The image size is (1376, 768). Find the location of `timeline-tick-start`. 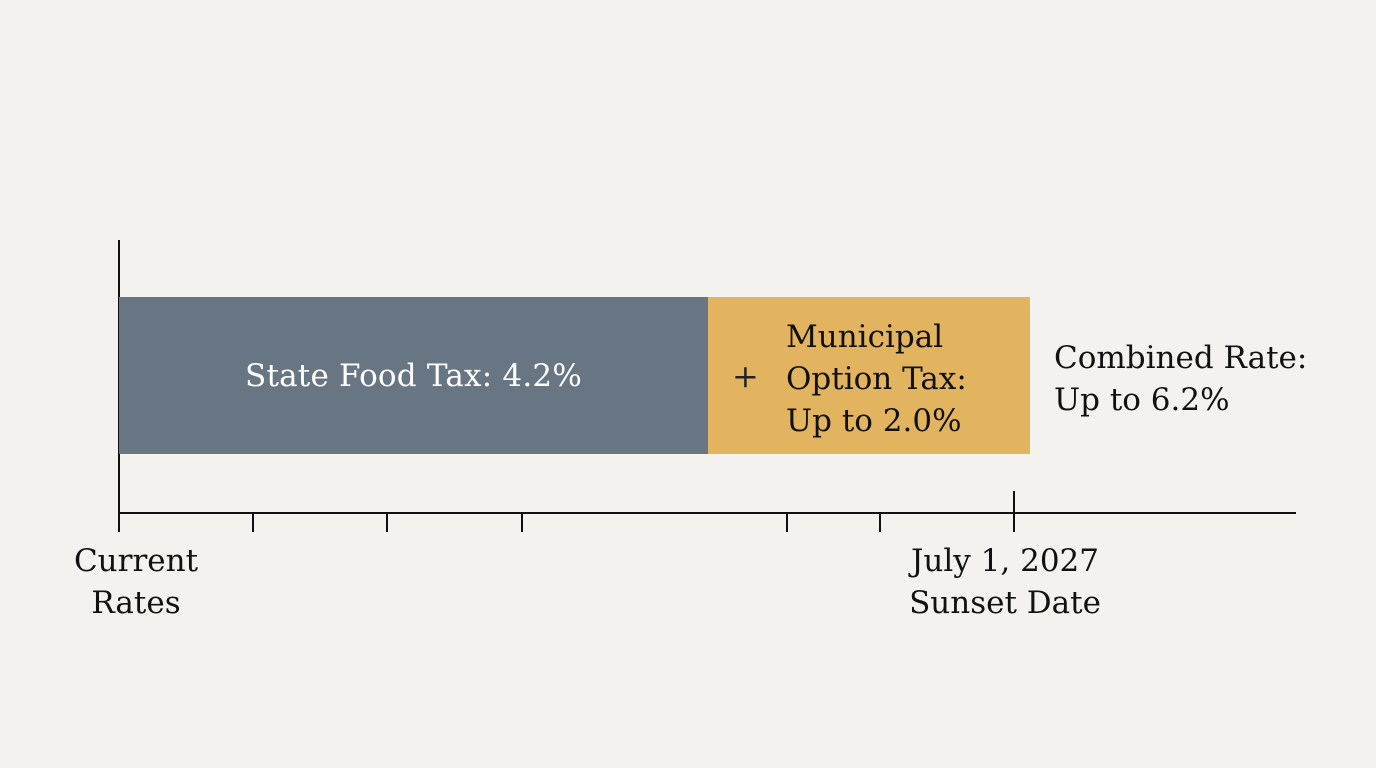

timeline-tick-start is located at coordinates (119, 522).